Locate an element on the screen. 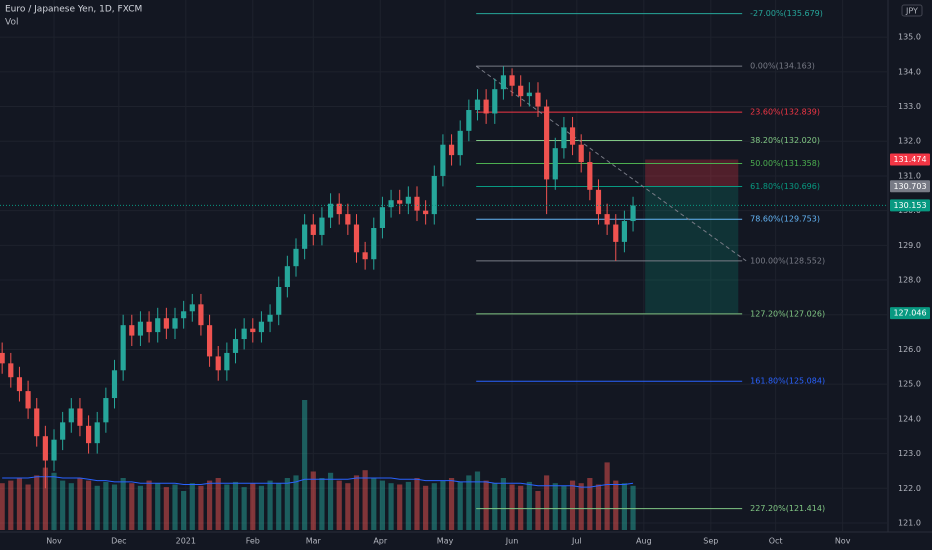 The image size is (932, 550). volume-ma is located at coordinates (318, 482).